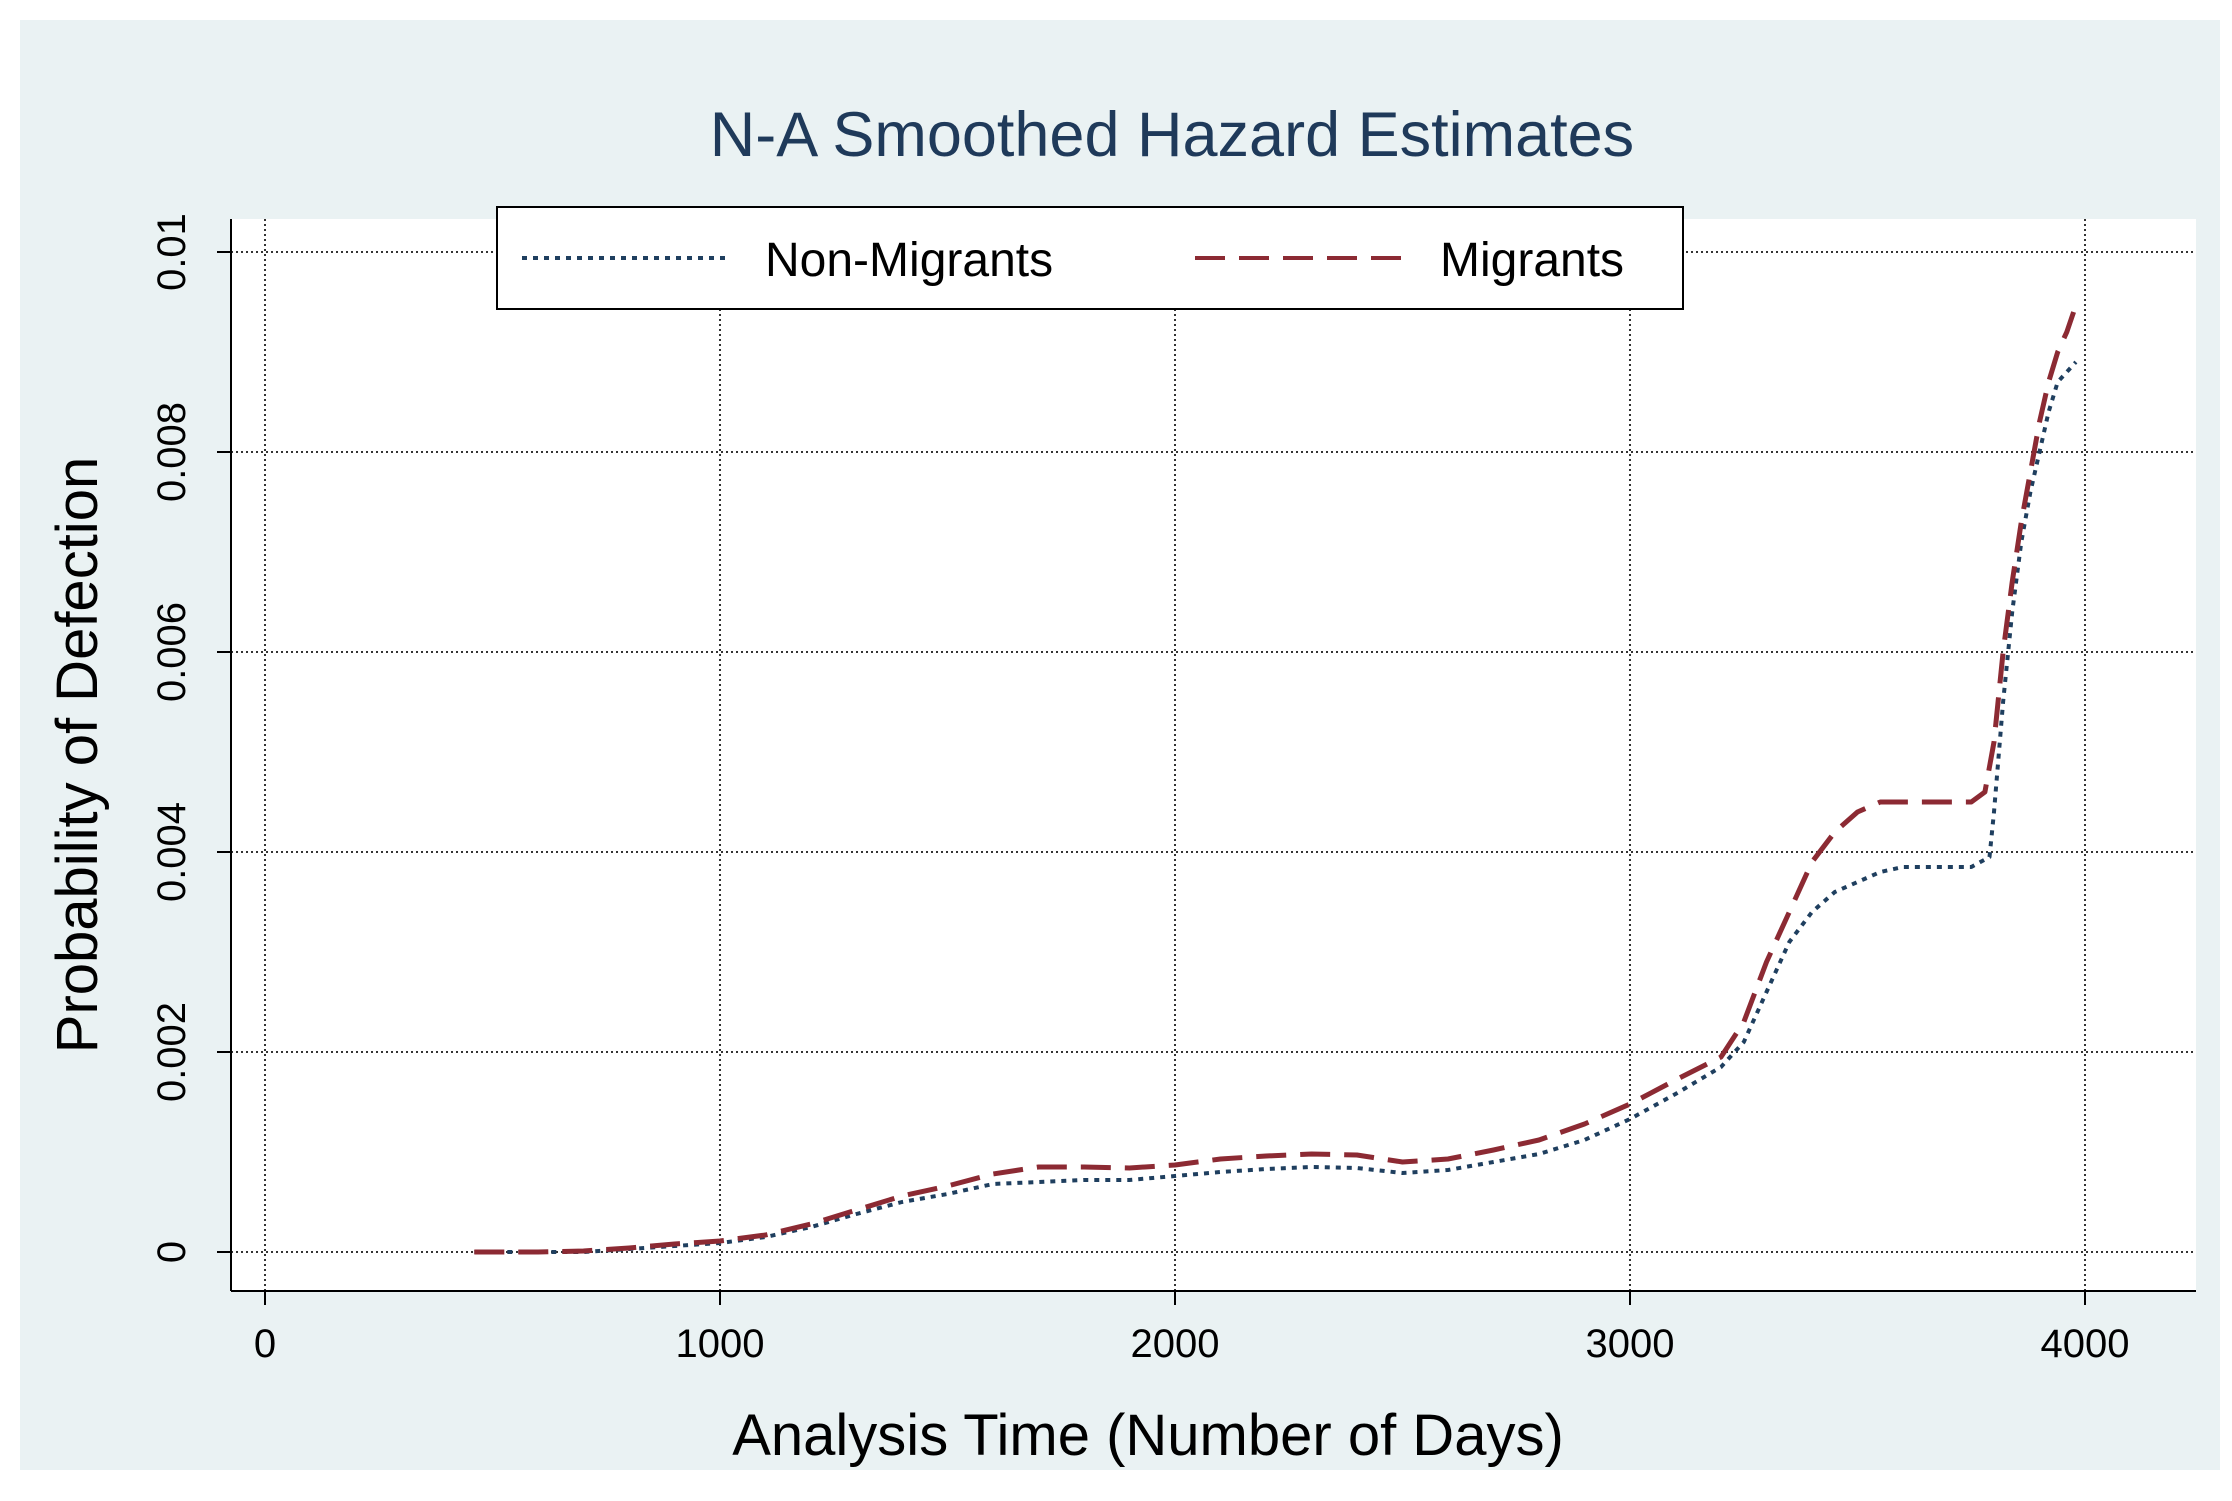 This screenshot has height=1501, width=2232. I want to click on legend: Non-Migrants Migrants, so click(1090, 258).